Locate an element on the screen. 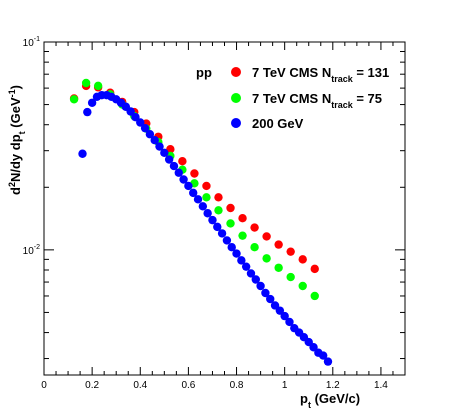  y-axis-label-part3: (GeV is located at coordinates (15, 114).